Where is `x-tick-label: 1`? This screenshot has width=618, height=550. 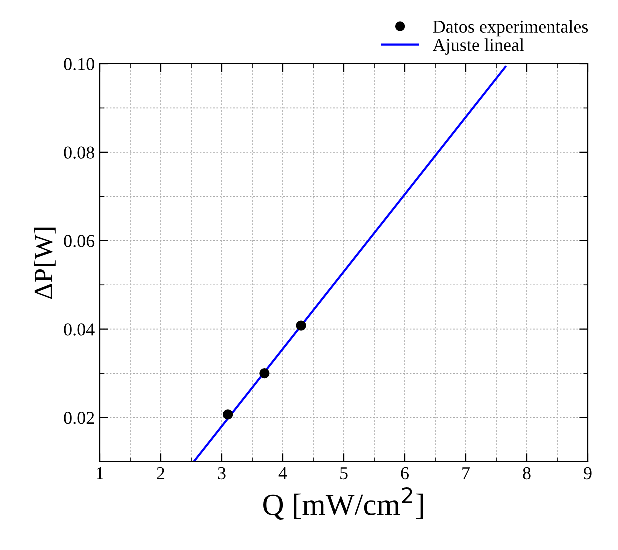
x-tick-label: 1 is located at coordinates (100, 473).